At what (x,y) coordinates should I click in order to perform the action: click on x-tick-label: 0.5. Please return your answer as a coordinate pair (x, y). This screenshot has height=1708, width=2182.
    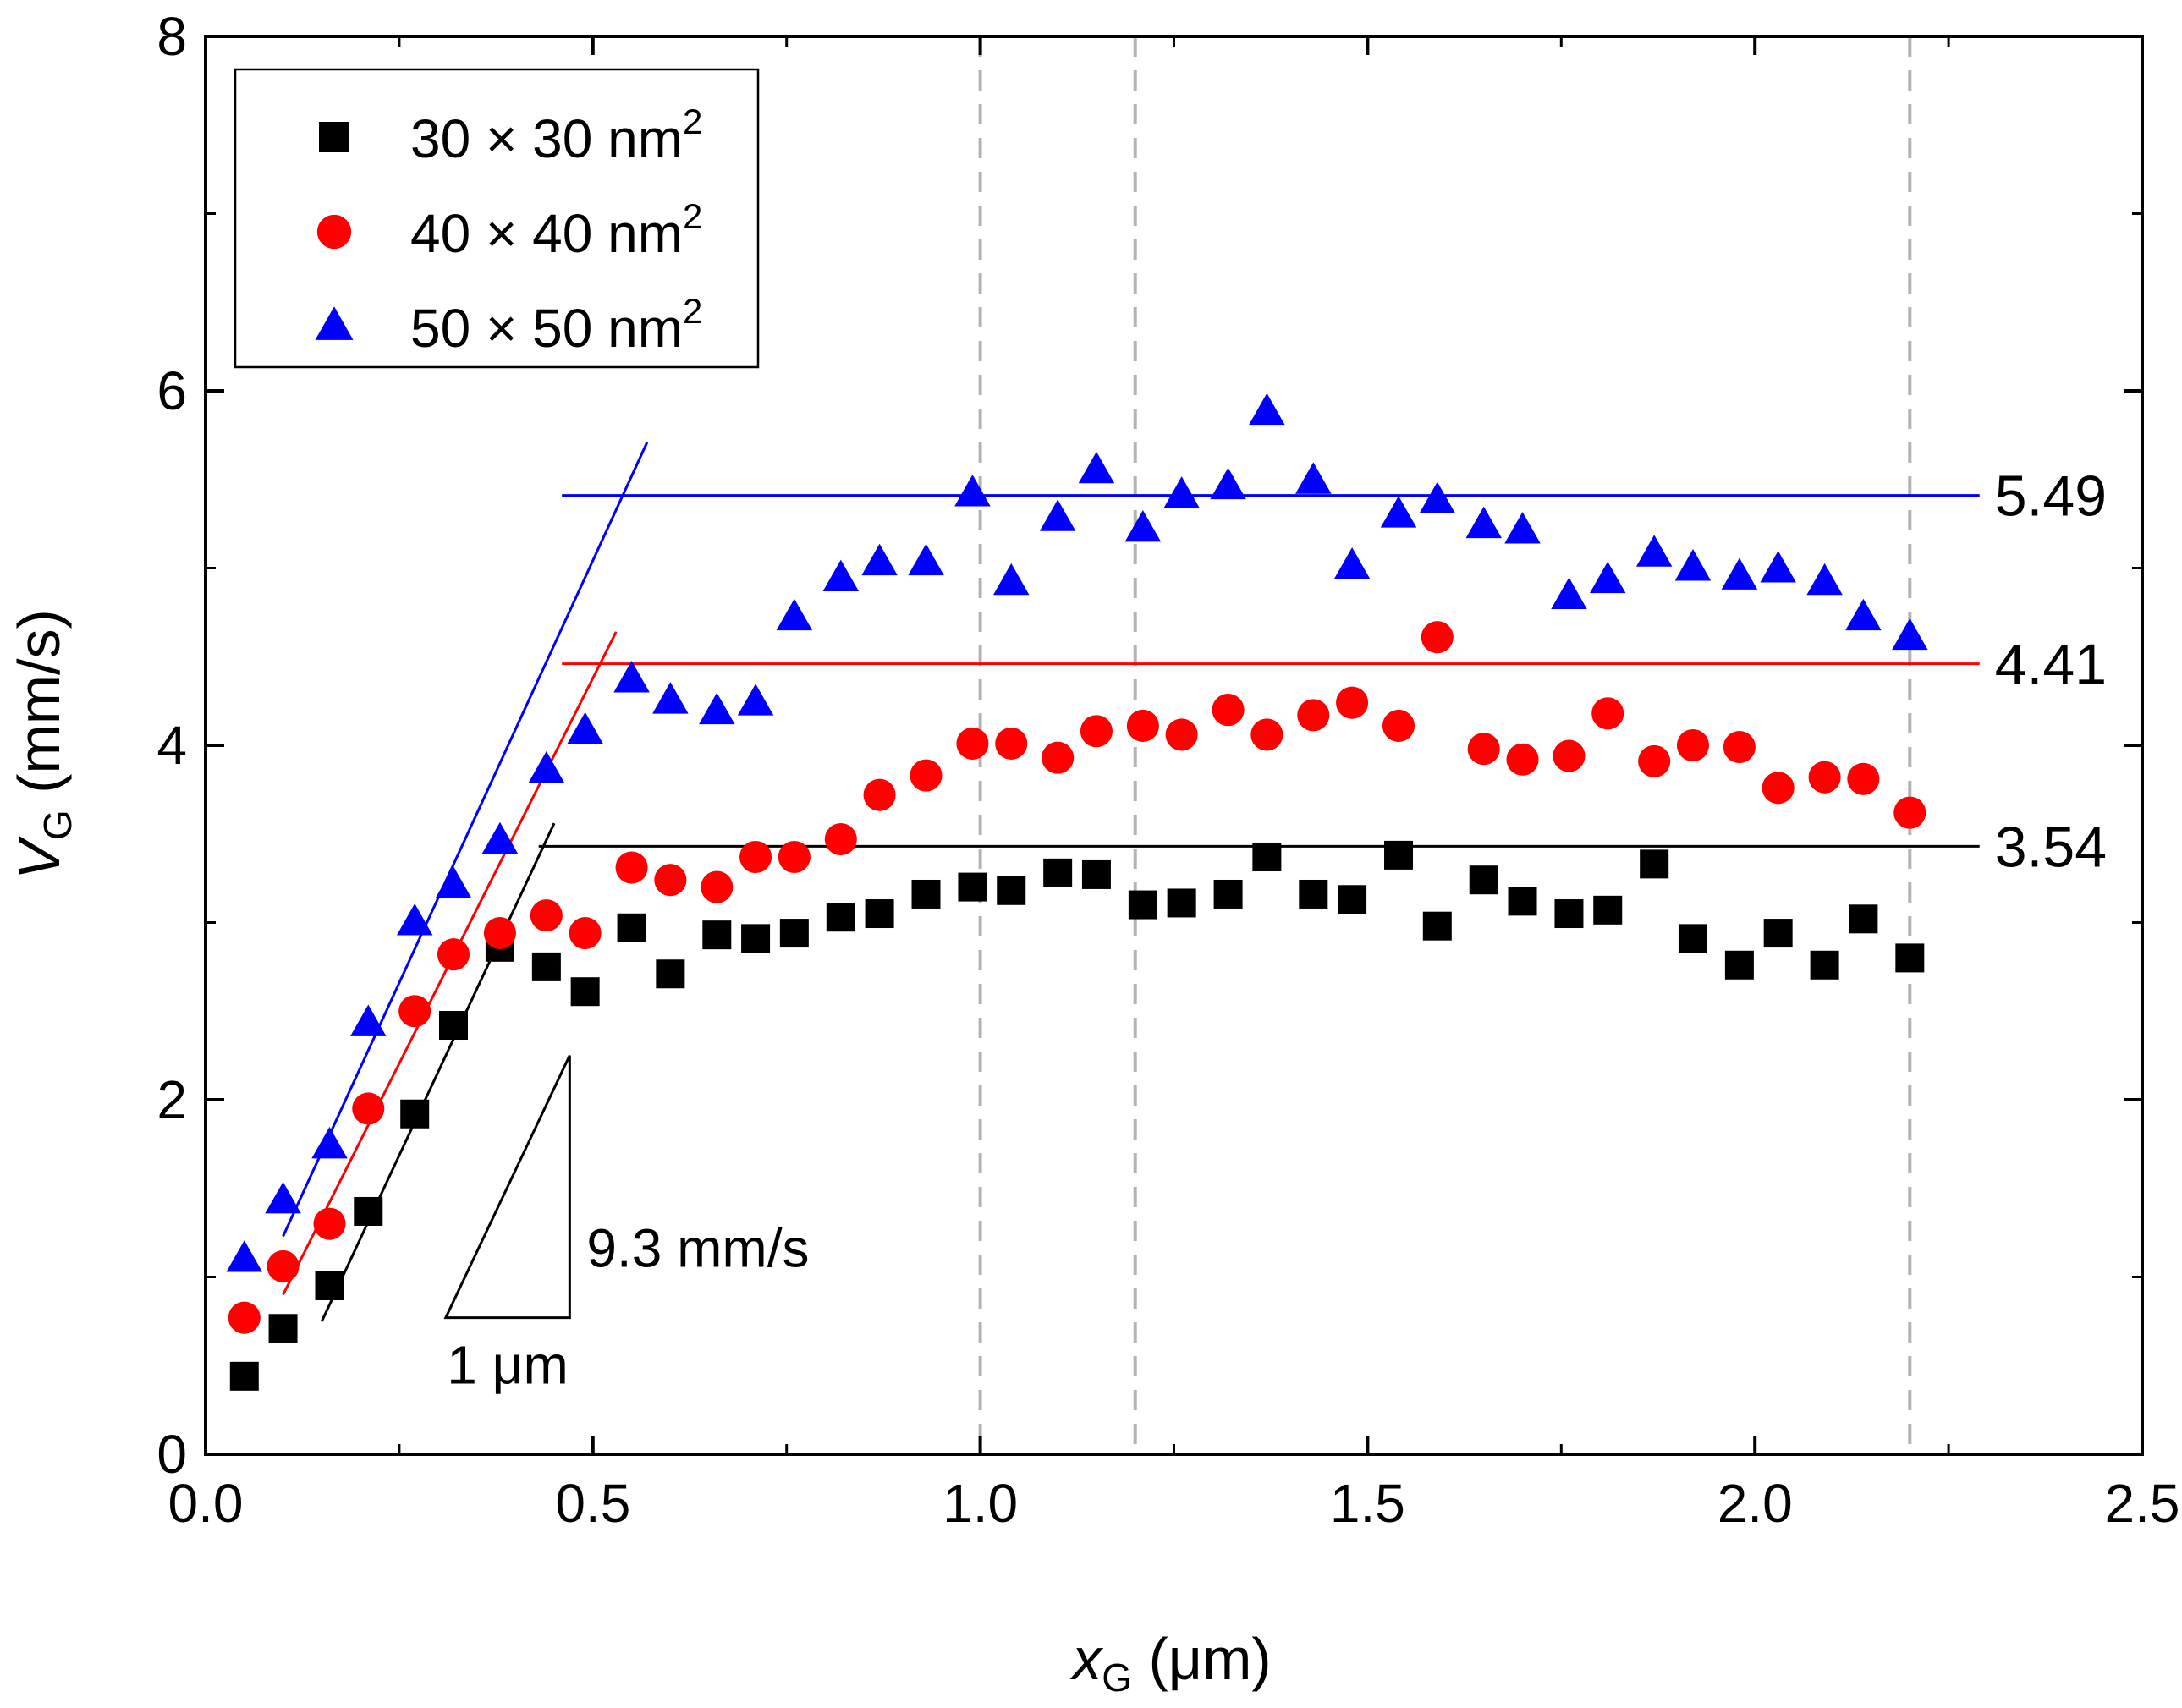
    Looking at the image, I should click on (592, 1503).